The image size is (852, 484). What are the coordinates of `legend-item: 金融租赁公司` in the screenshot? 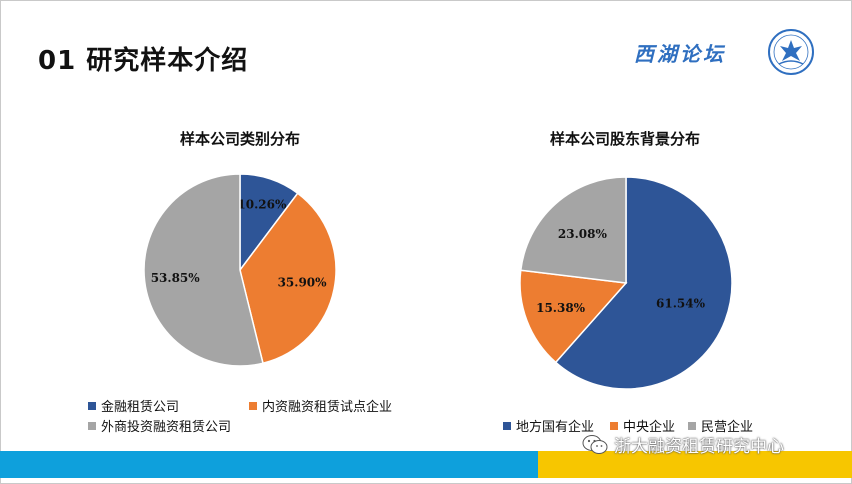 It's located at (133, 405).